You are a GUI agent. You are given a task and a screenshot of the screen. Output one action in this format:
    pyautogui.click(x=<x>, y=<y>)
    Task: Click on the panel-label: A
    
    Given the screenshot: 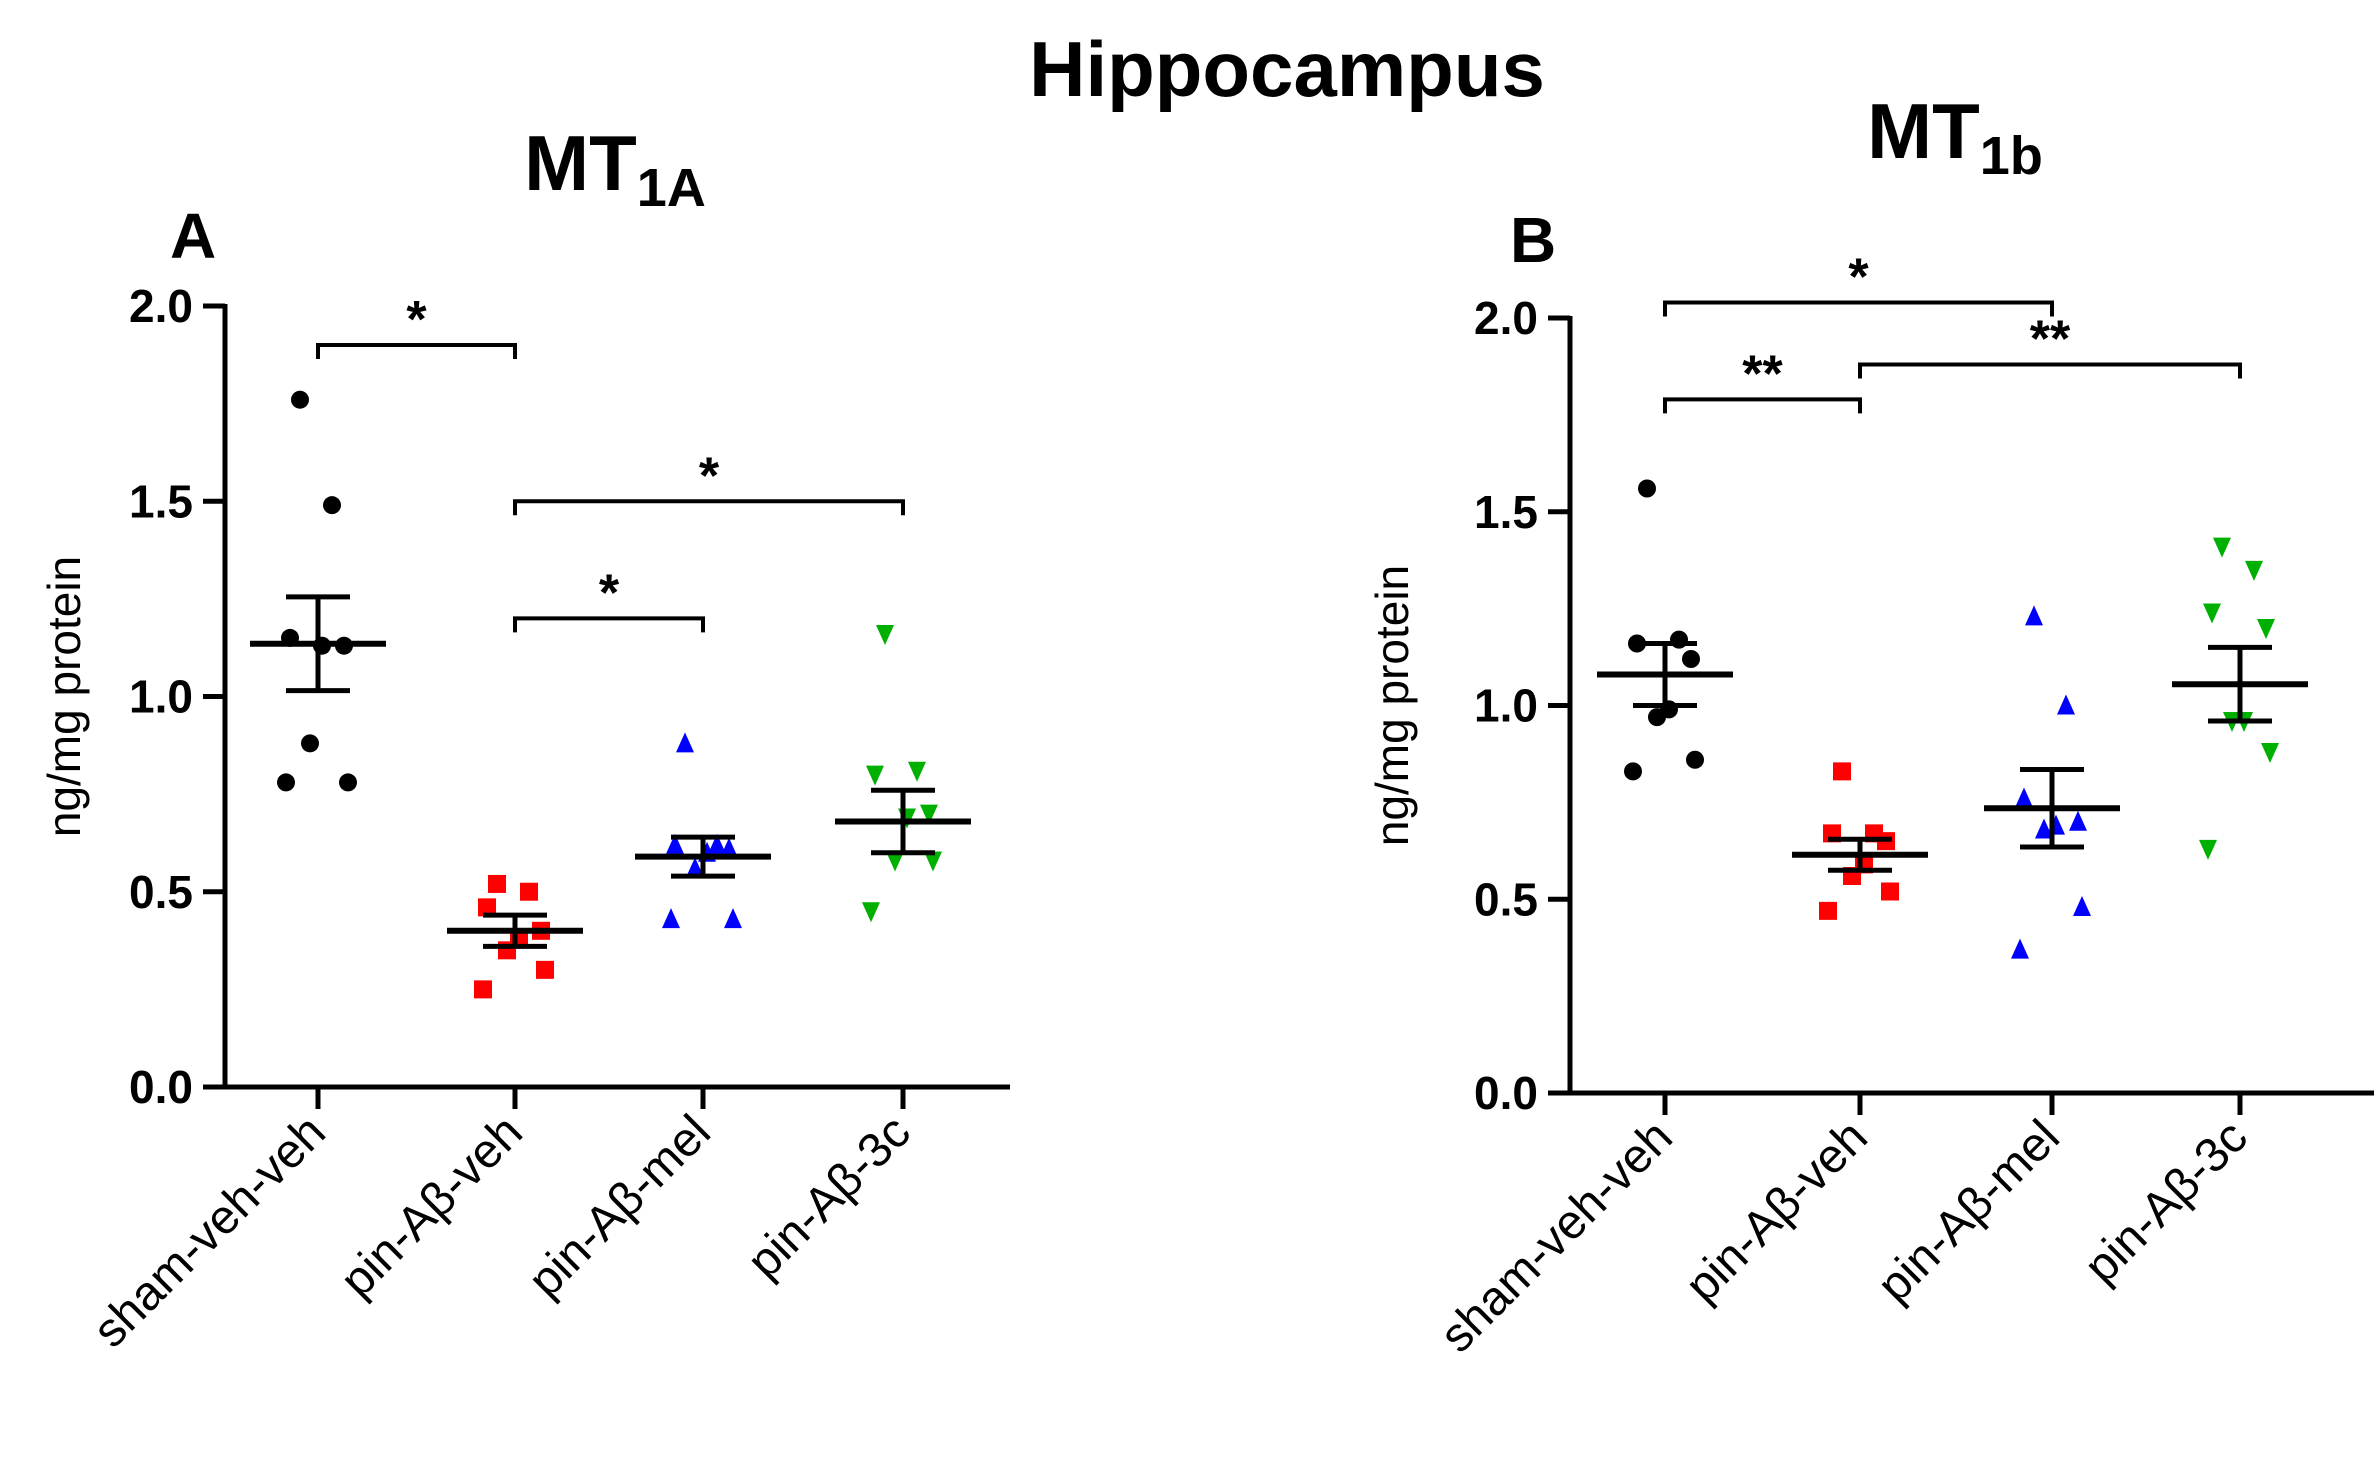 What is the action you would take?
    pyautogui.click(x=193, y=236)
    